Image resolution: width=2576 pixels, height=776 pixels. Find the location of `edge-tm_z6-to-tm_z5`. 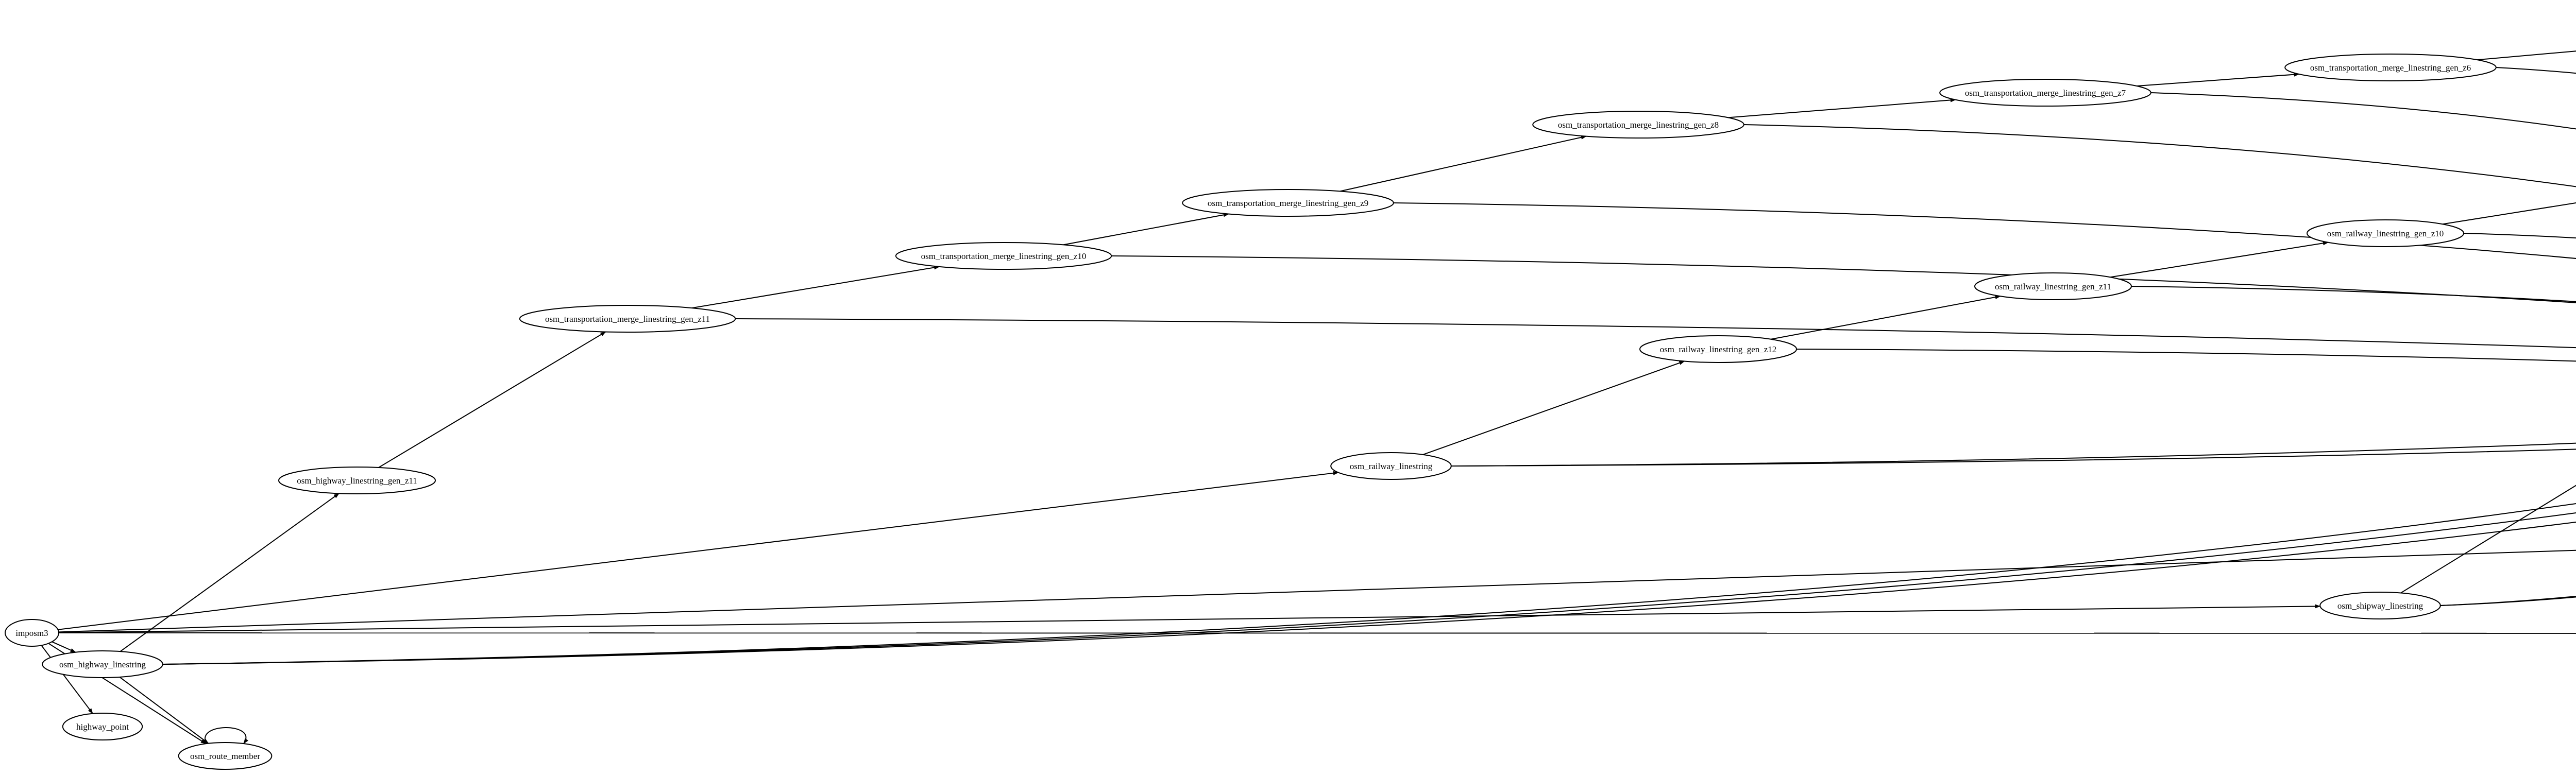

edge-tm_z6-to-tm_z5 is located at coordinates (2526, 55).